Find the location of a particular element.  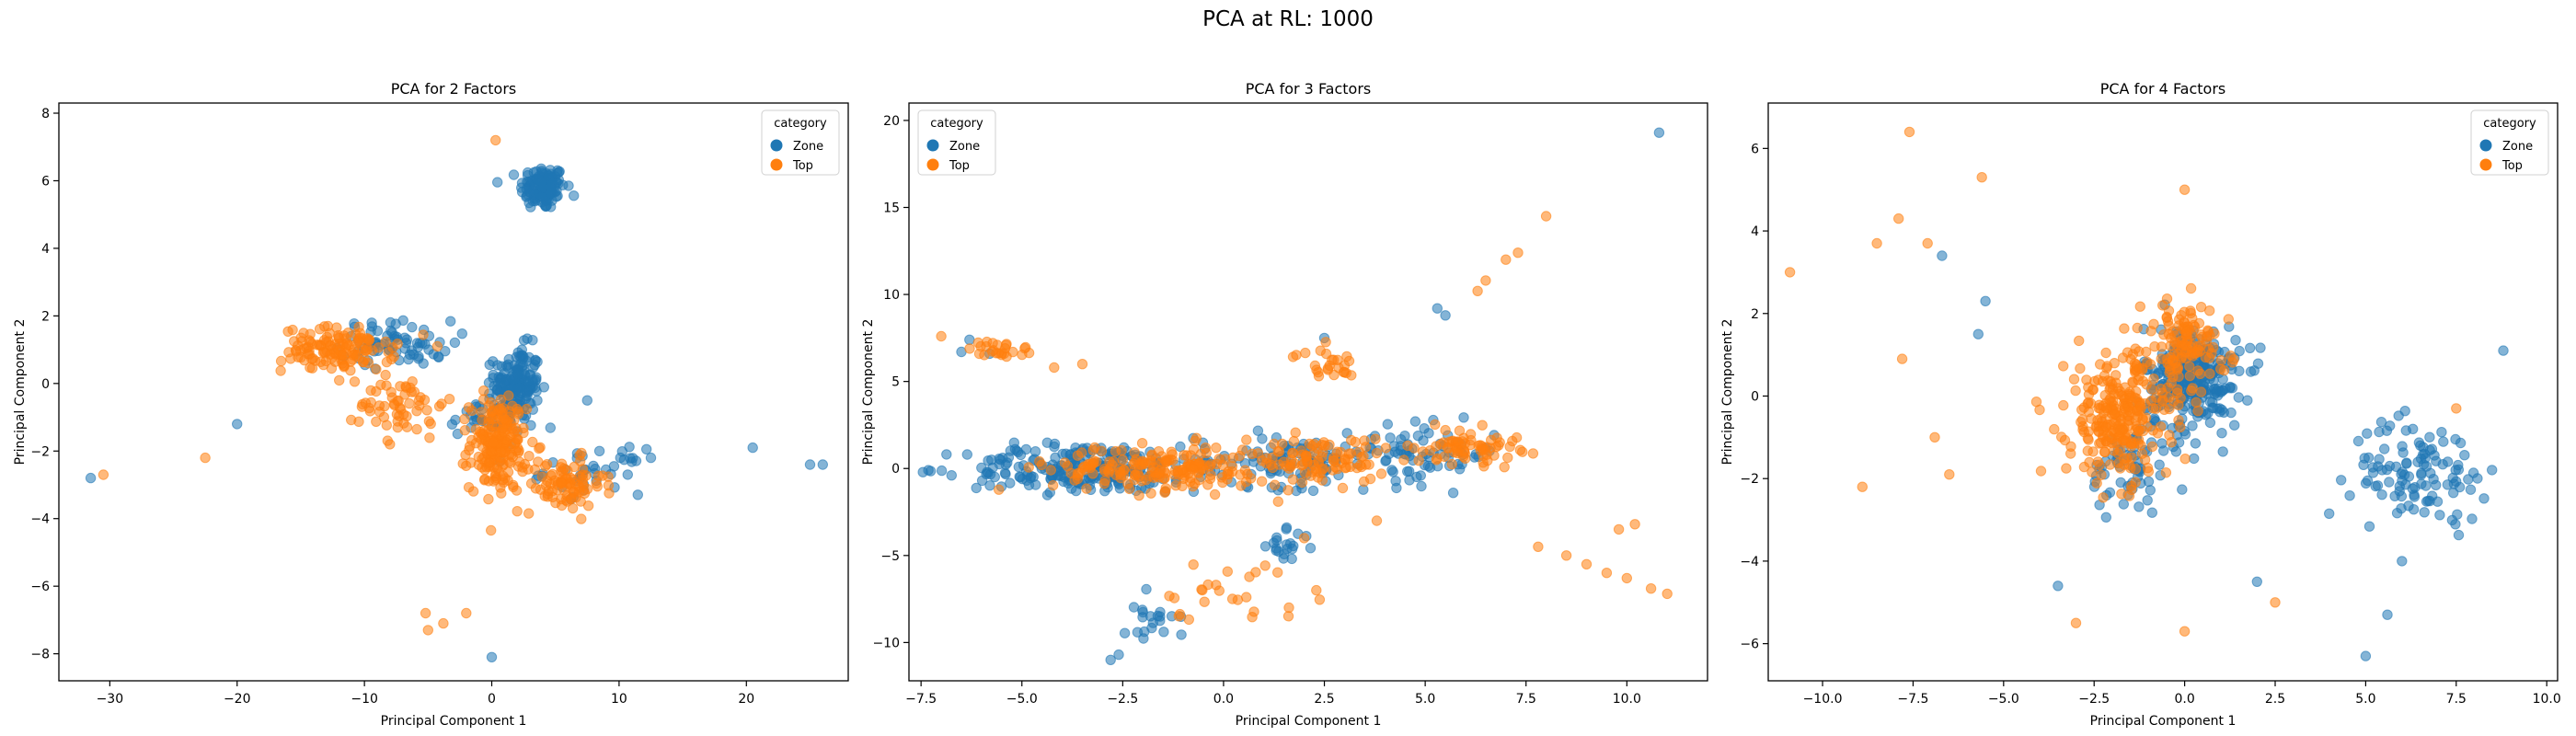

y-tick-label: −10 is located at coordinates (886, 643).